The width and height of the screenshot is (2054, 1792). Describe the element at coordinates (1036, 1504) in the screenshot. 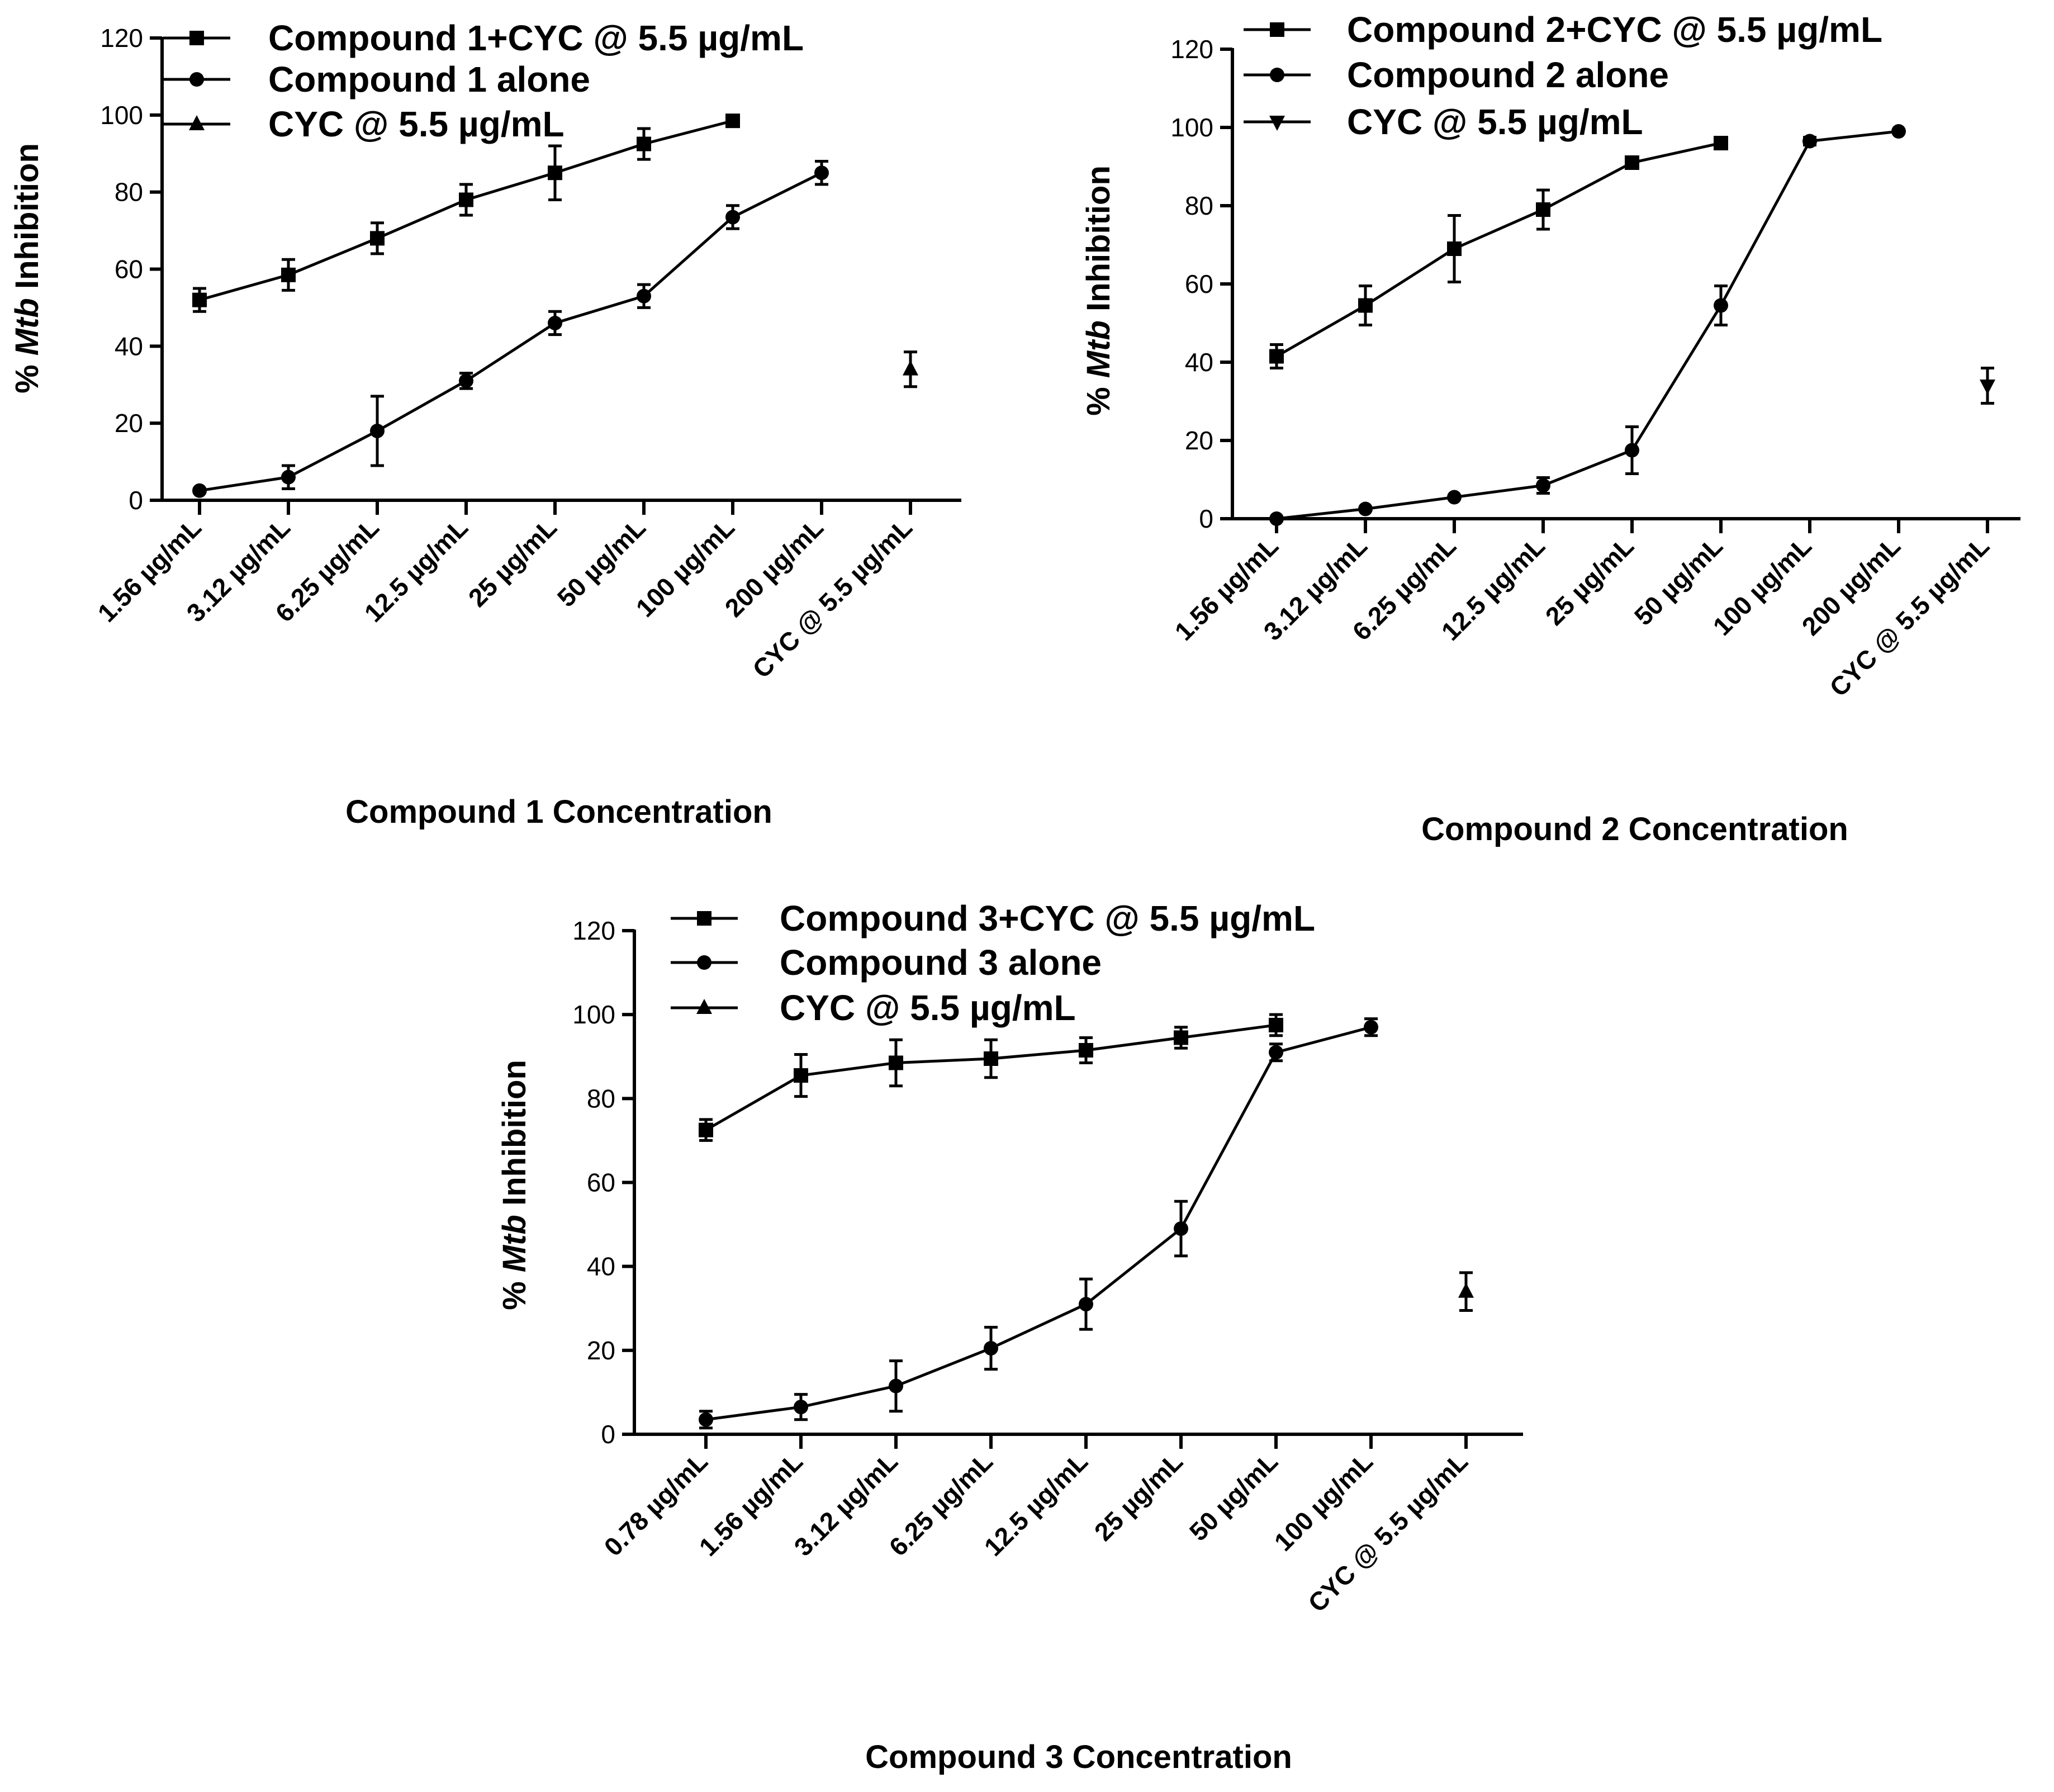

I see `x-tick-label: 12.5 µg/mL` at that location.